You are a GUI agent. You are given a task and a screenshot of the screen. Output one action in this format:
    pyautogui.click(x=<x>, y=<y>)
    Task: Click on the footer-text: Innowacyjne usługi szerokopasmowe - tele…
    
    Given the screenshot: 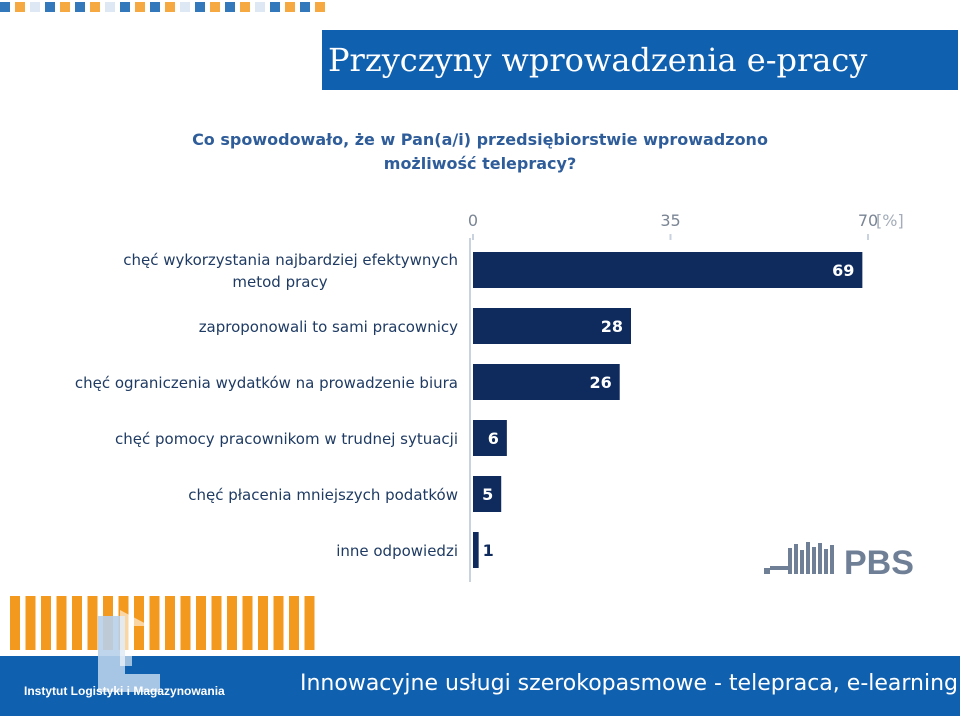 What is the action you would take?
    pyautogui.click(x=629, y=683)
    